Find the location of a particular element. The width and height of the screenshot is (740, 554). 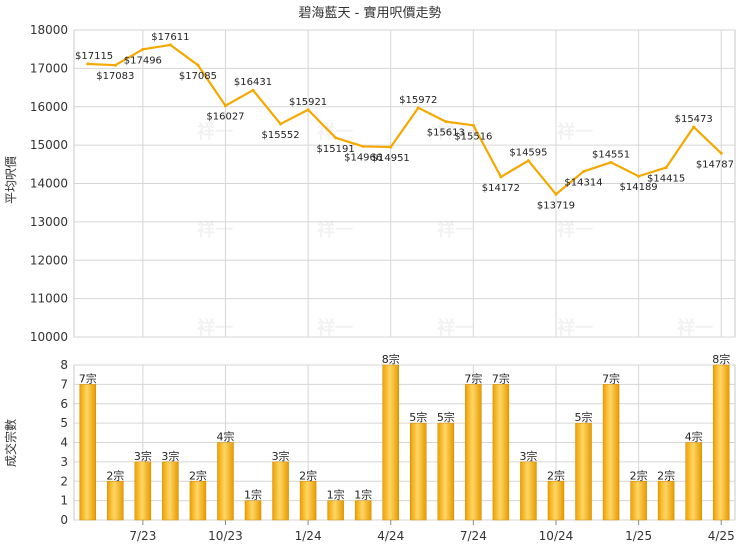

line-value-label: $15552 is located at coordinates (280, 135).